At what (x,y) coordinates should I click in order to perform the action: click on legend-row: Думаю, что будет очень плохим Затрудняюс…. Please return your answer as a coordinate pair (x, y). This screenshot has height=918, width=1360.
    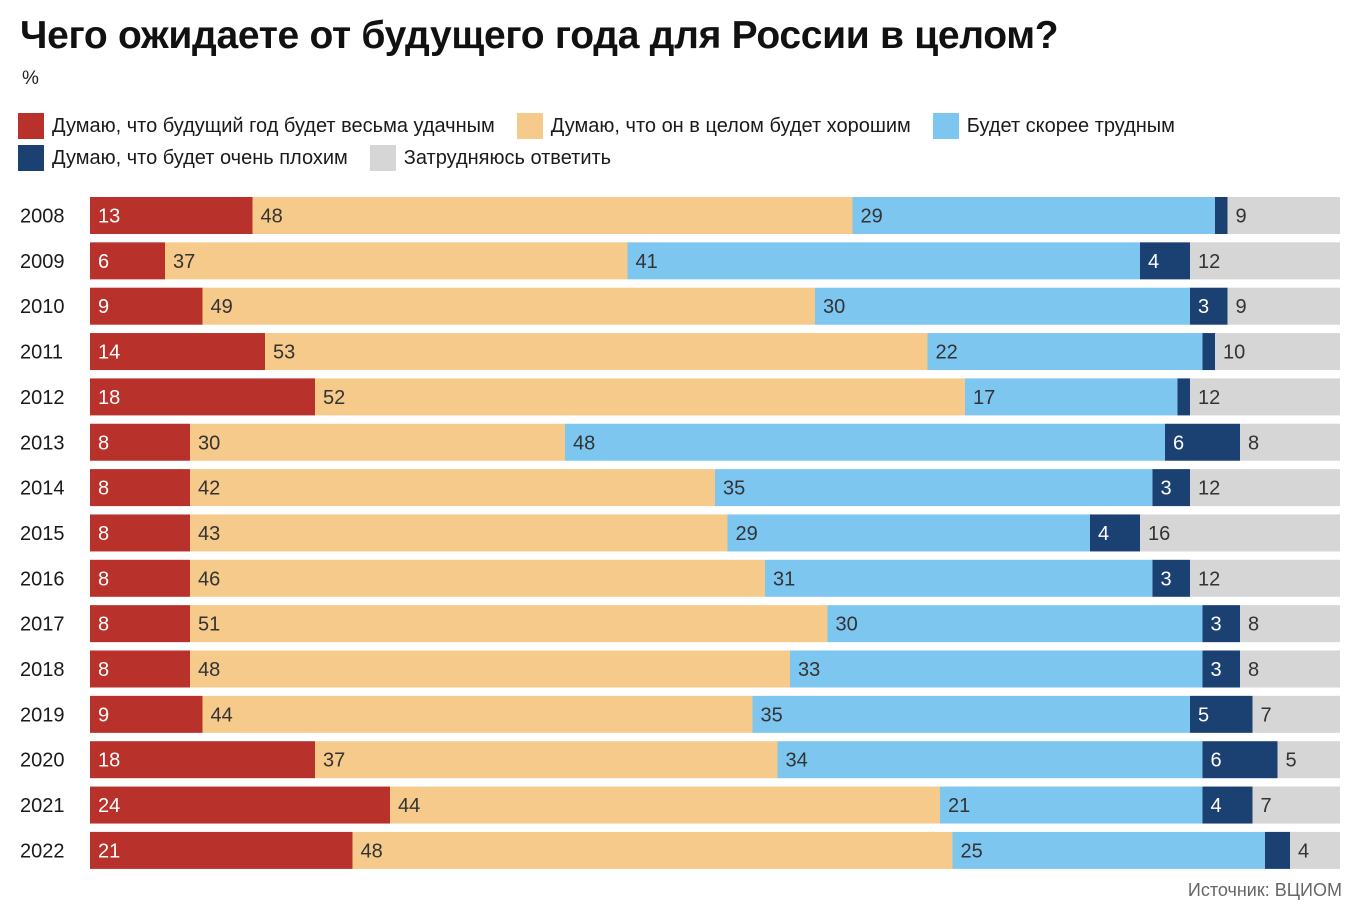
    Looking at the image, I should click on (683, 158).